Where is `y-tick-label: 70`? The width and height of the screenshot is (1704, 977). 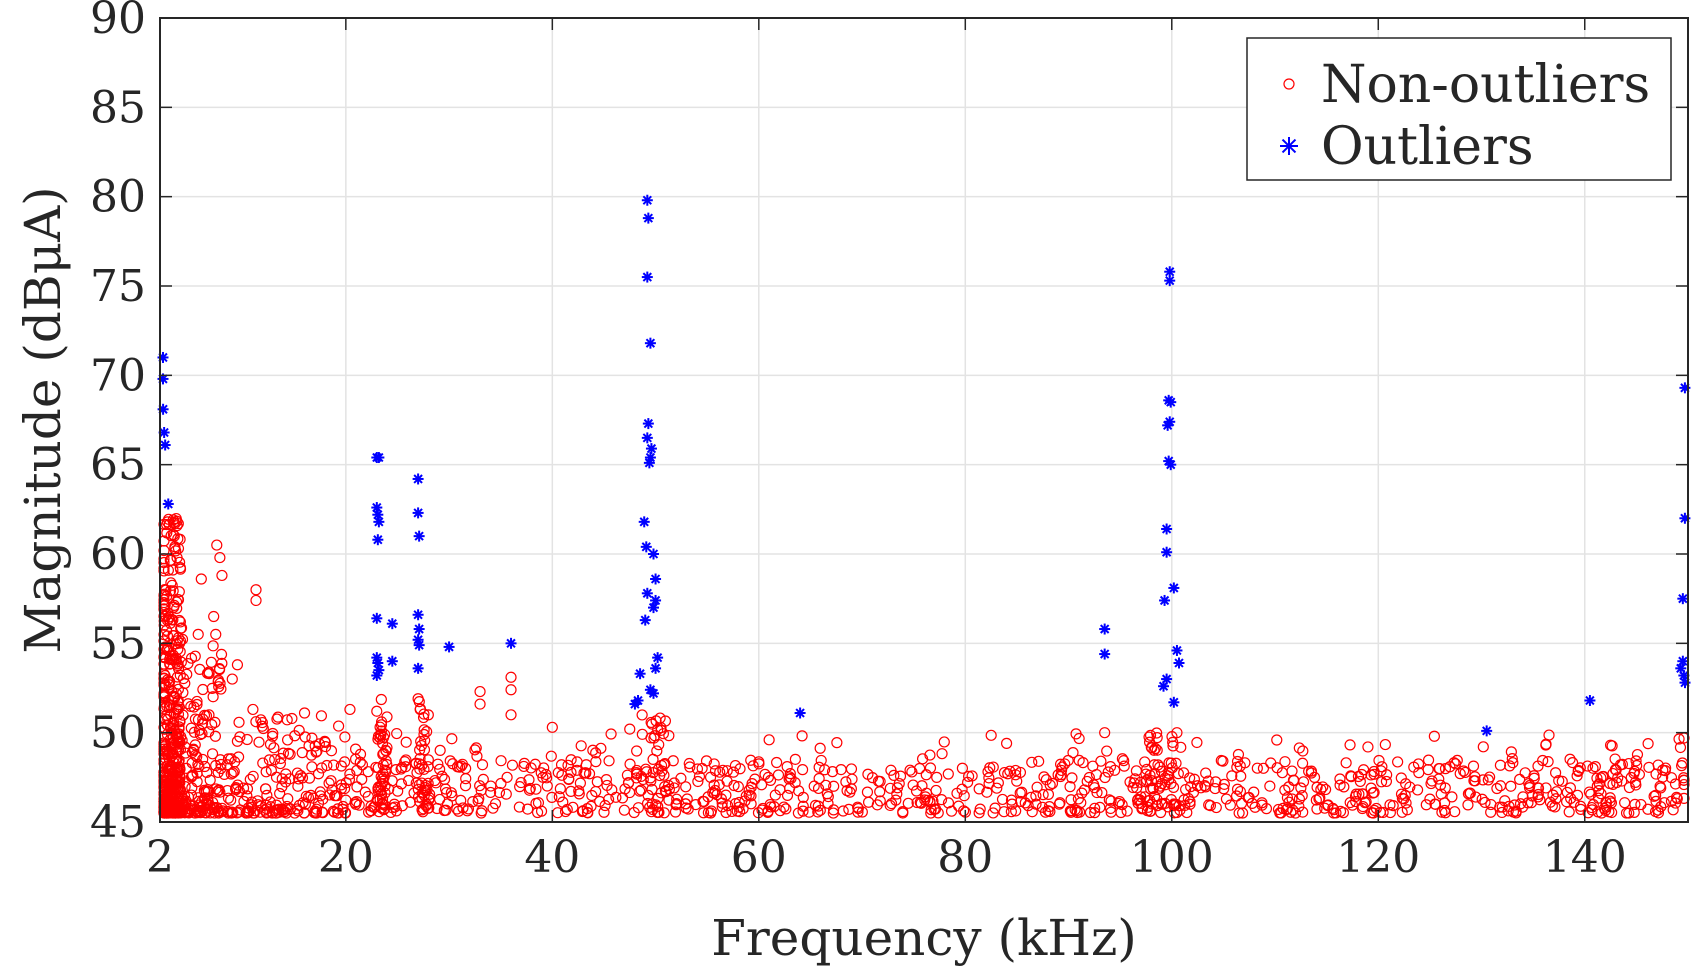 y-tick-label: 70 is located at coordinates (118, 375).